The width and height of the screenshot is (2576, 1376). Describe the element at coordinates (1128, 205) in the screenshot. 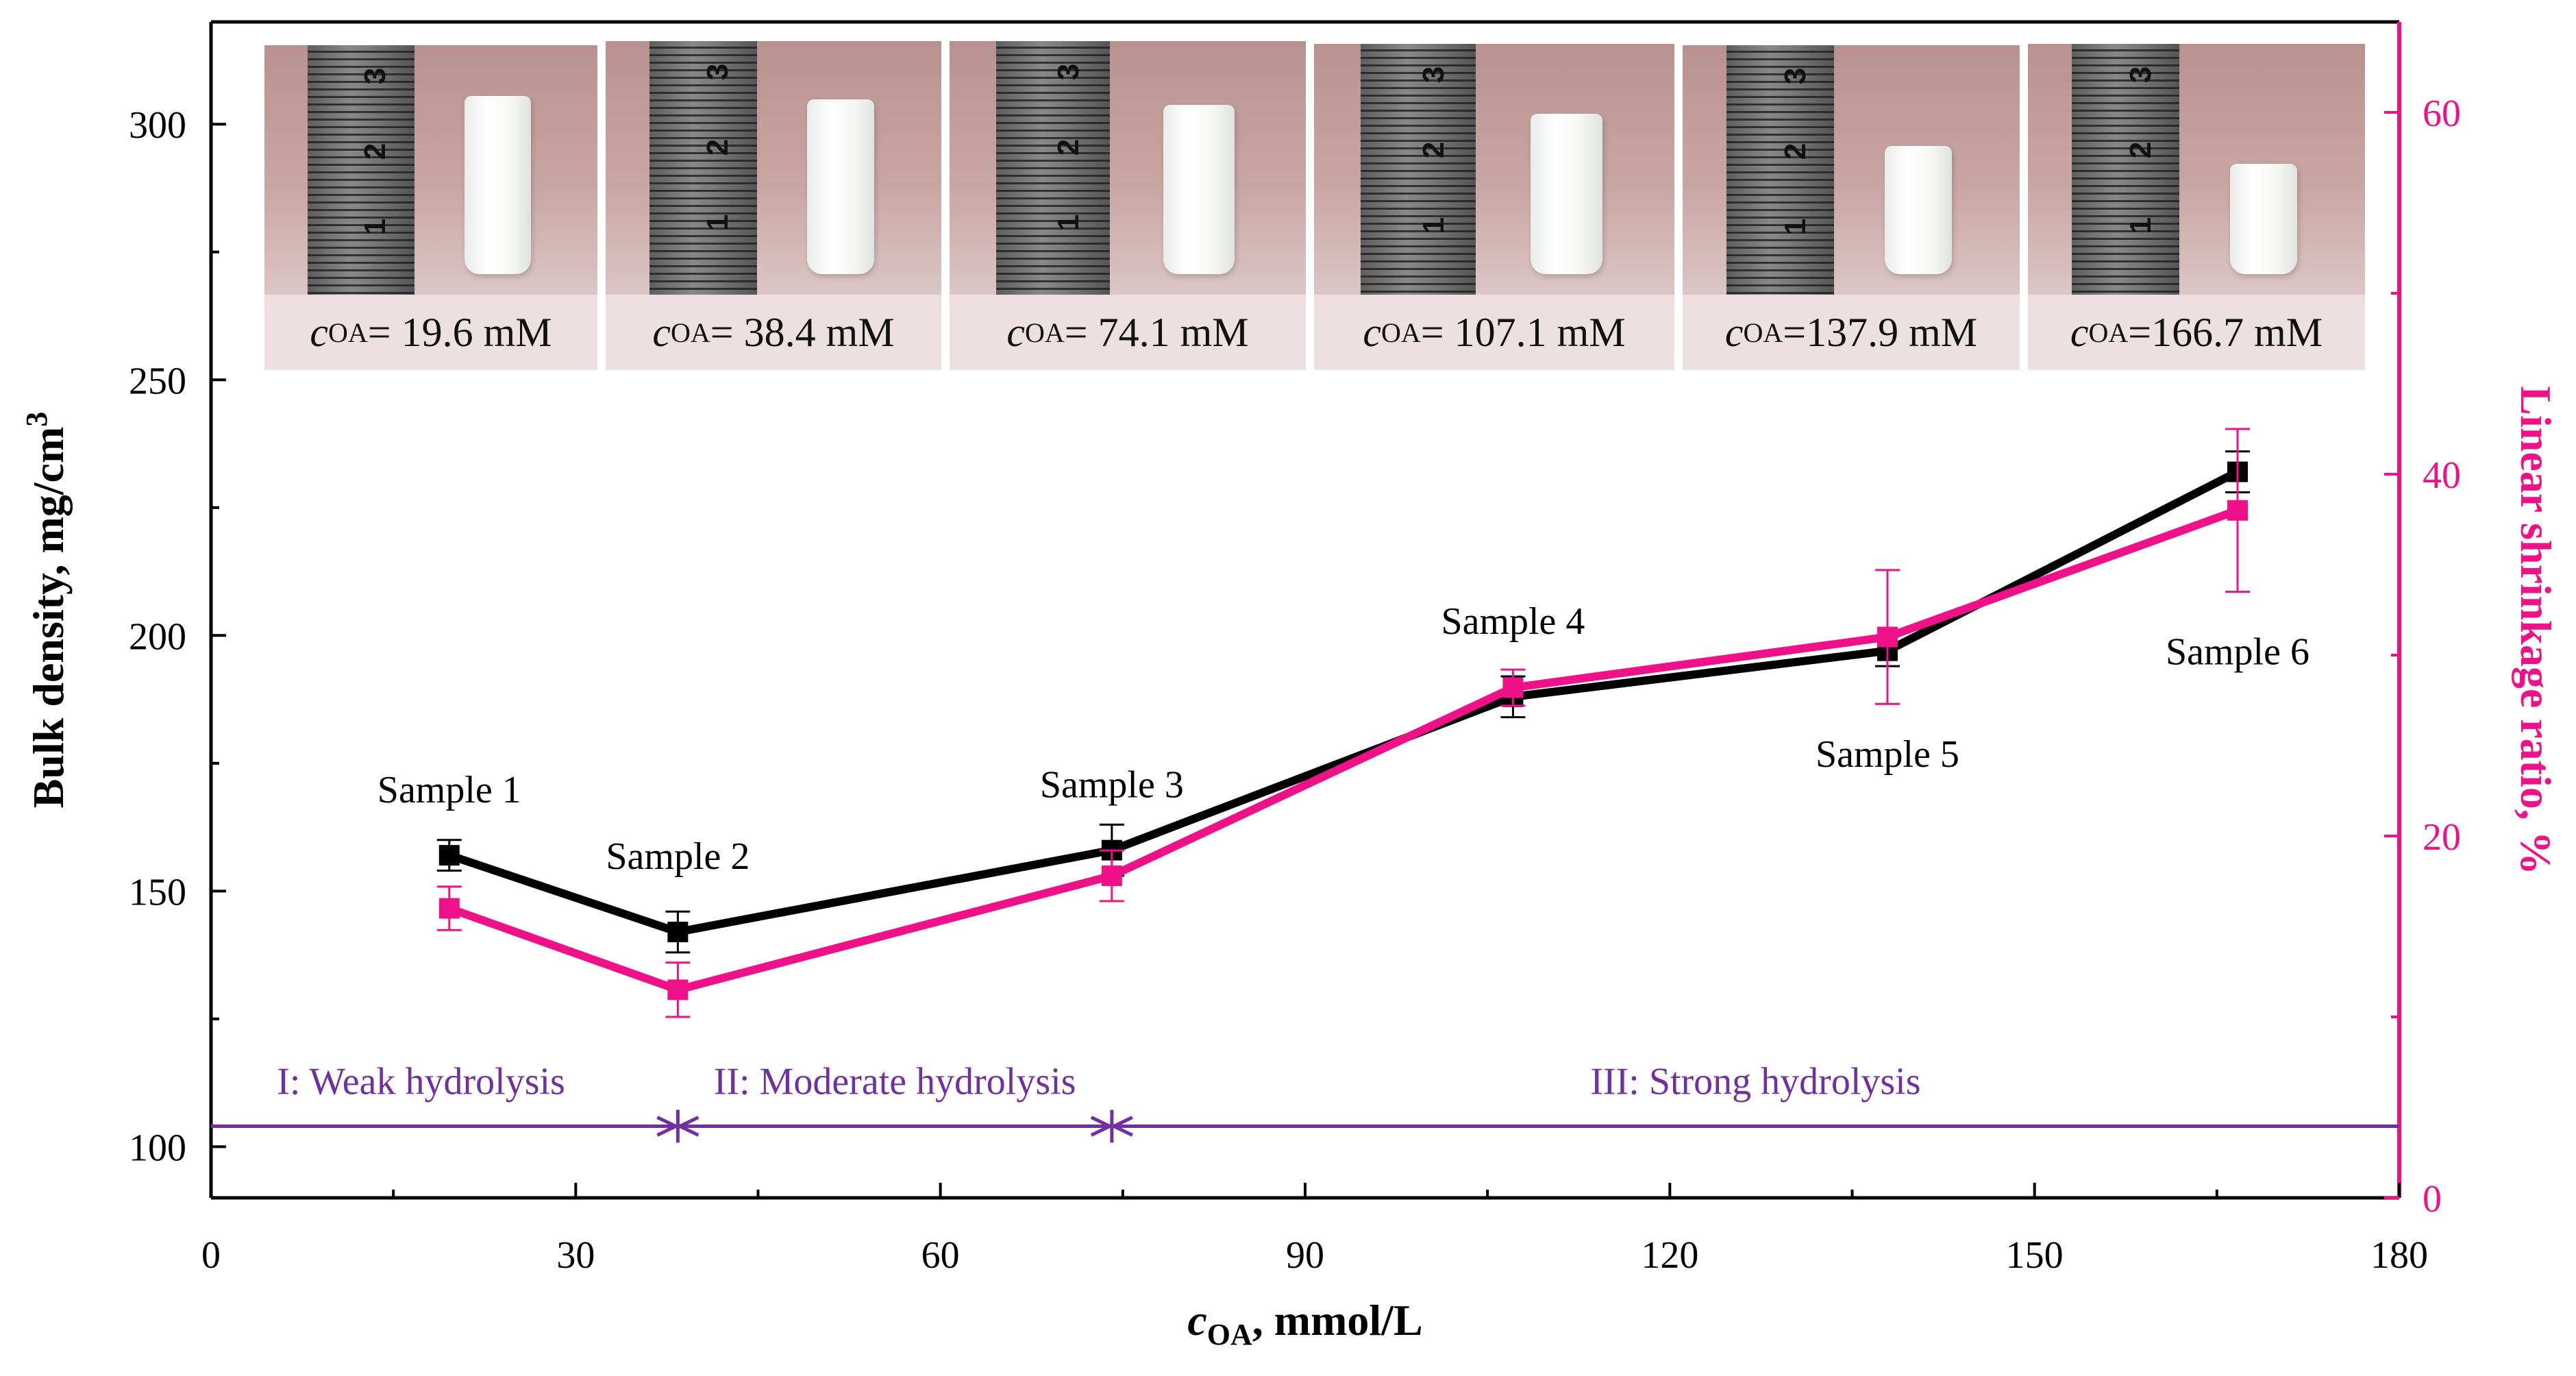

I see `sample-photo: 3 2 1 c OA = 74.1 mM` at that location.